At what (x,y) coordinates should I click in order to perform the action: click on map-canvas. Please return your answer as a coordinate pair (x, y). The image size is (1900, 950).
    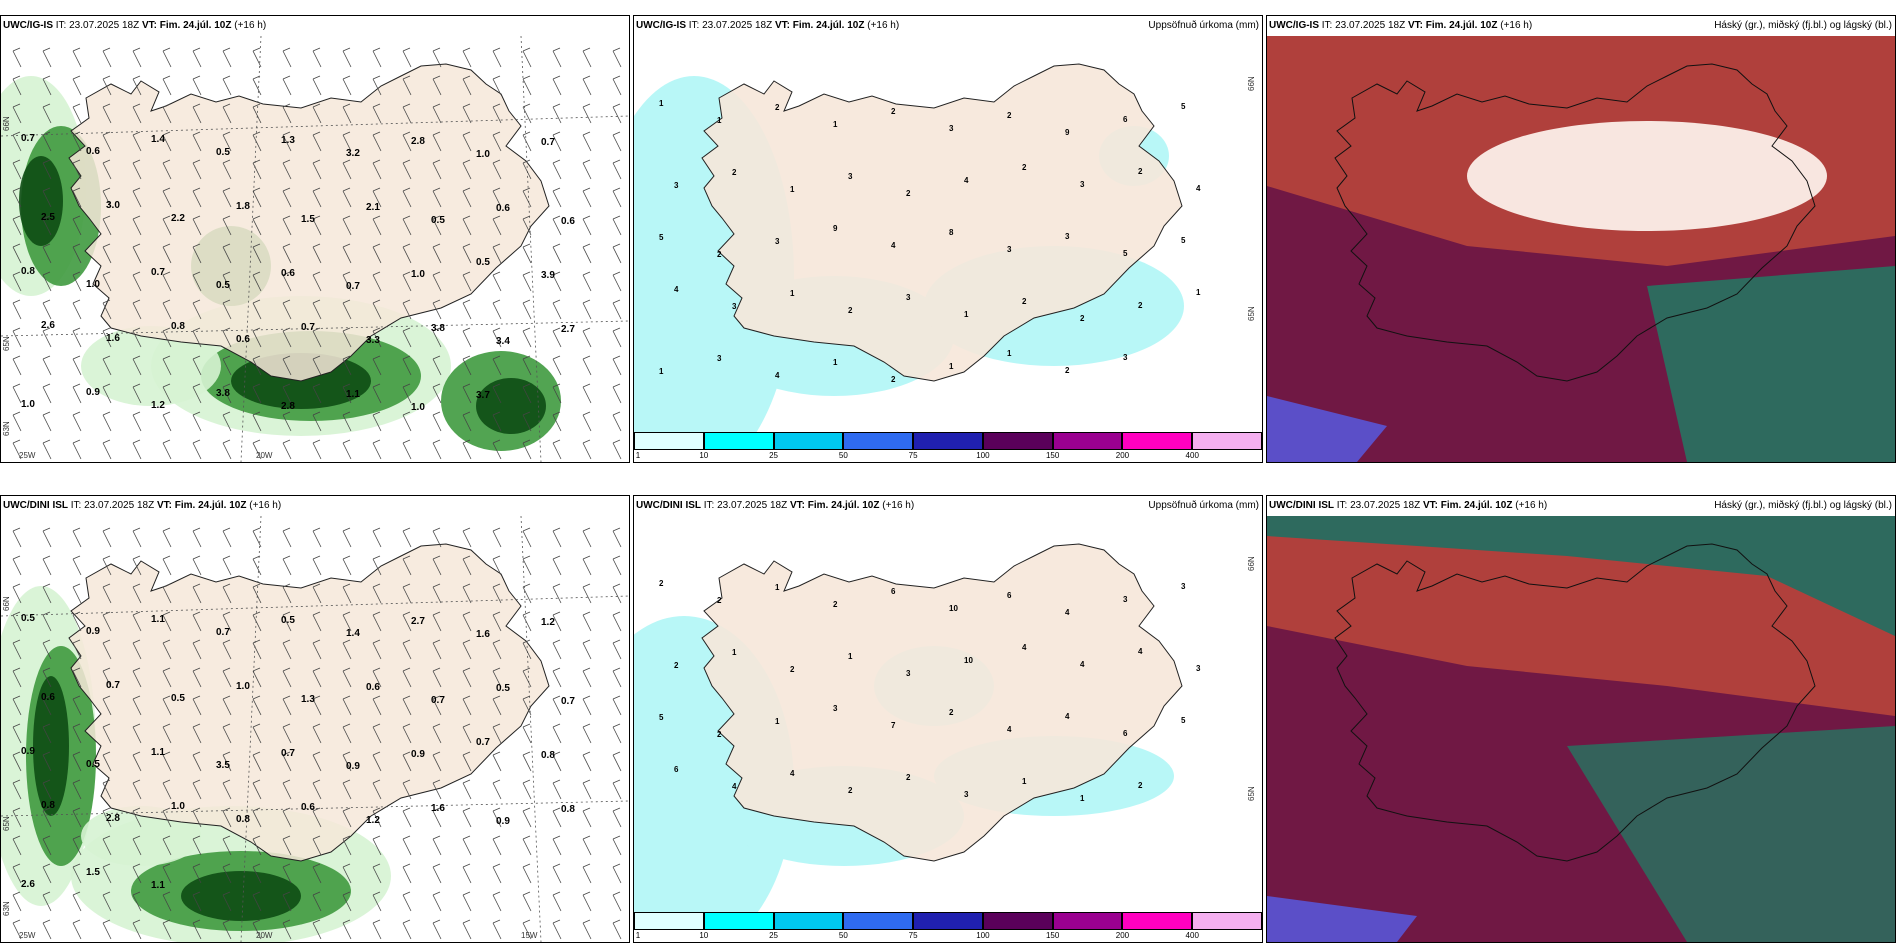
    Looking at the image, I should click on (1581, 249).